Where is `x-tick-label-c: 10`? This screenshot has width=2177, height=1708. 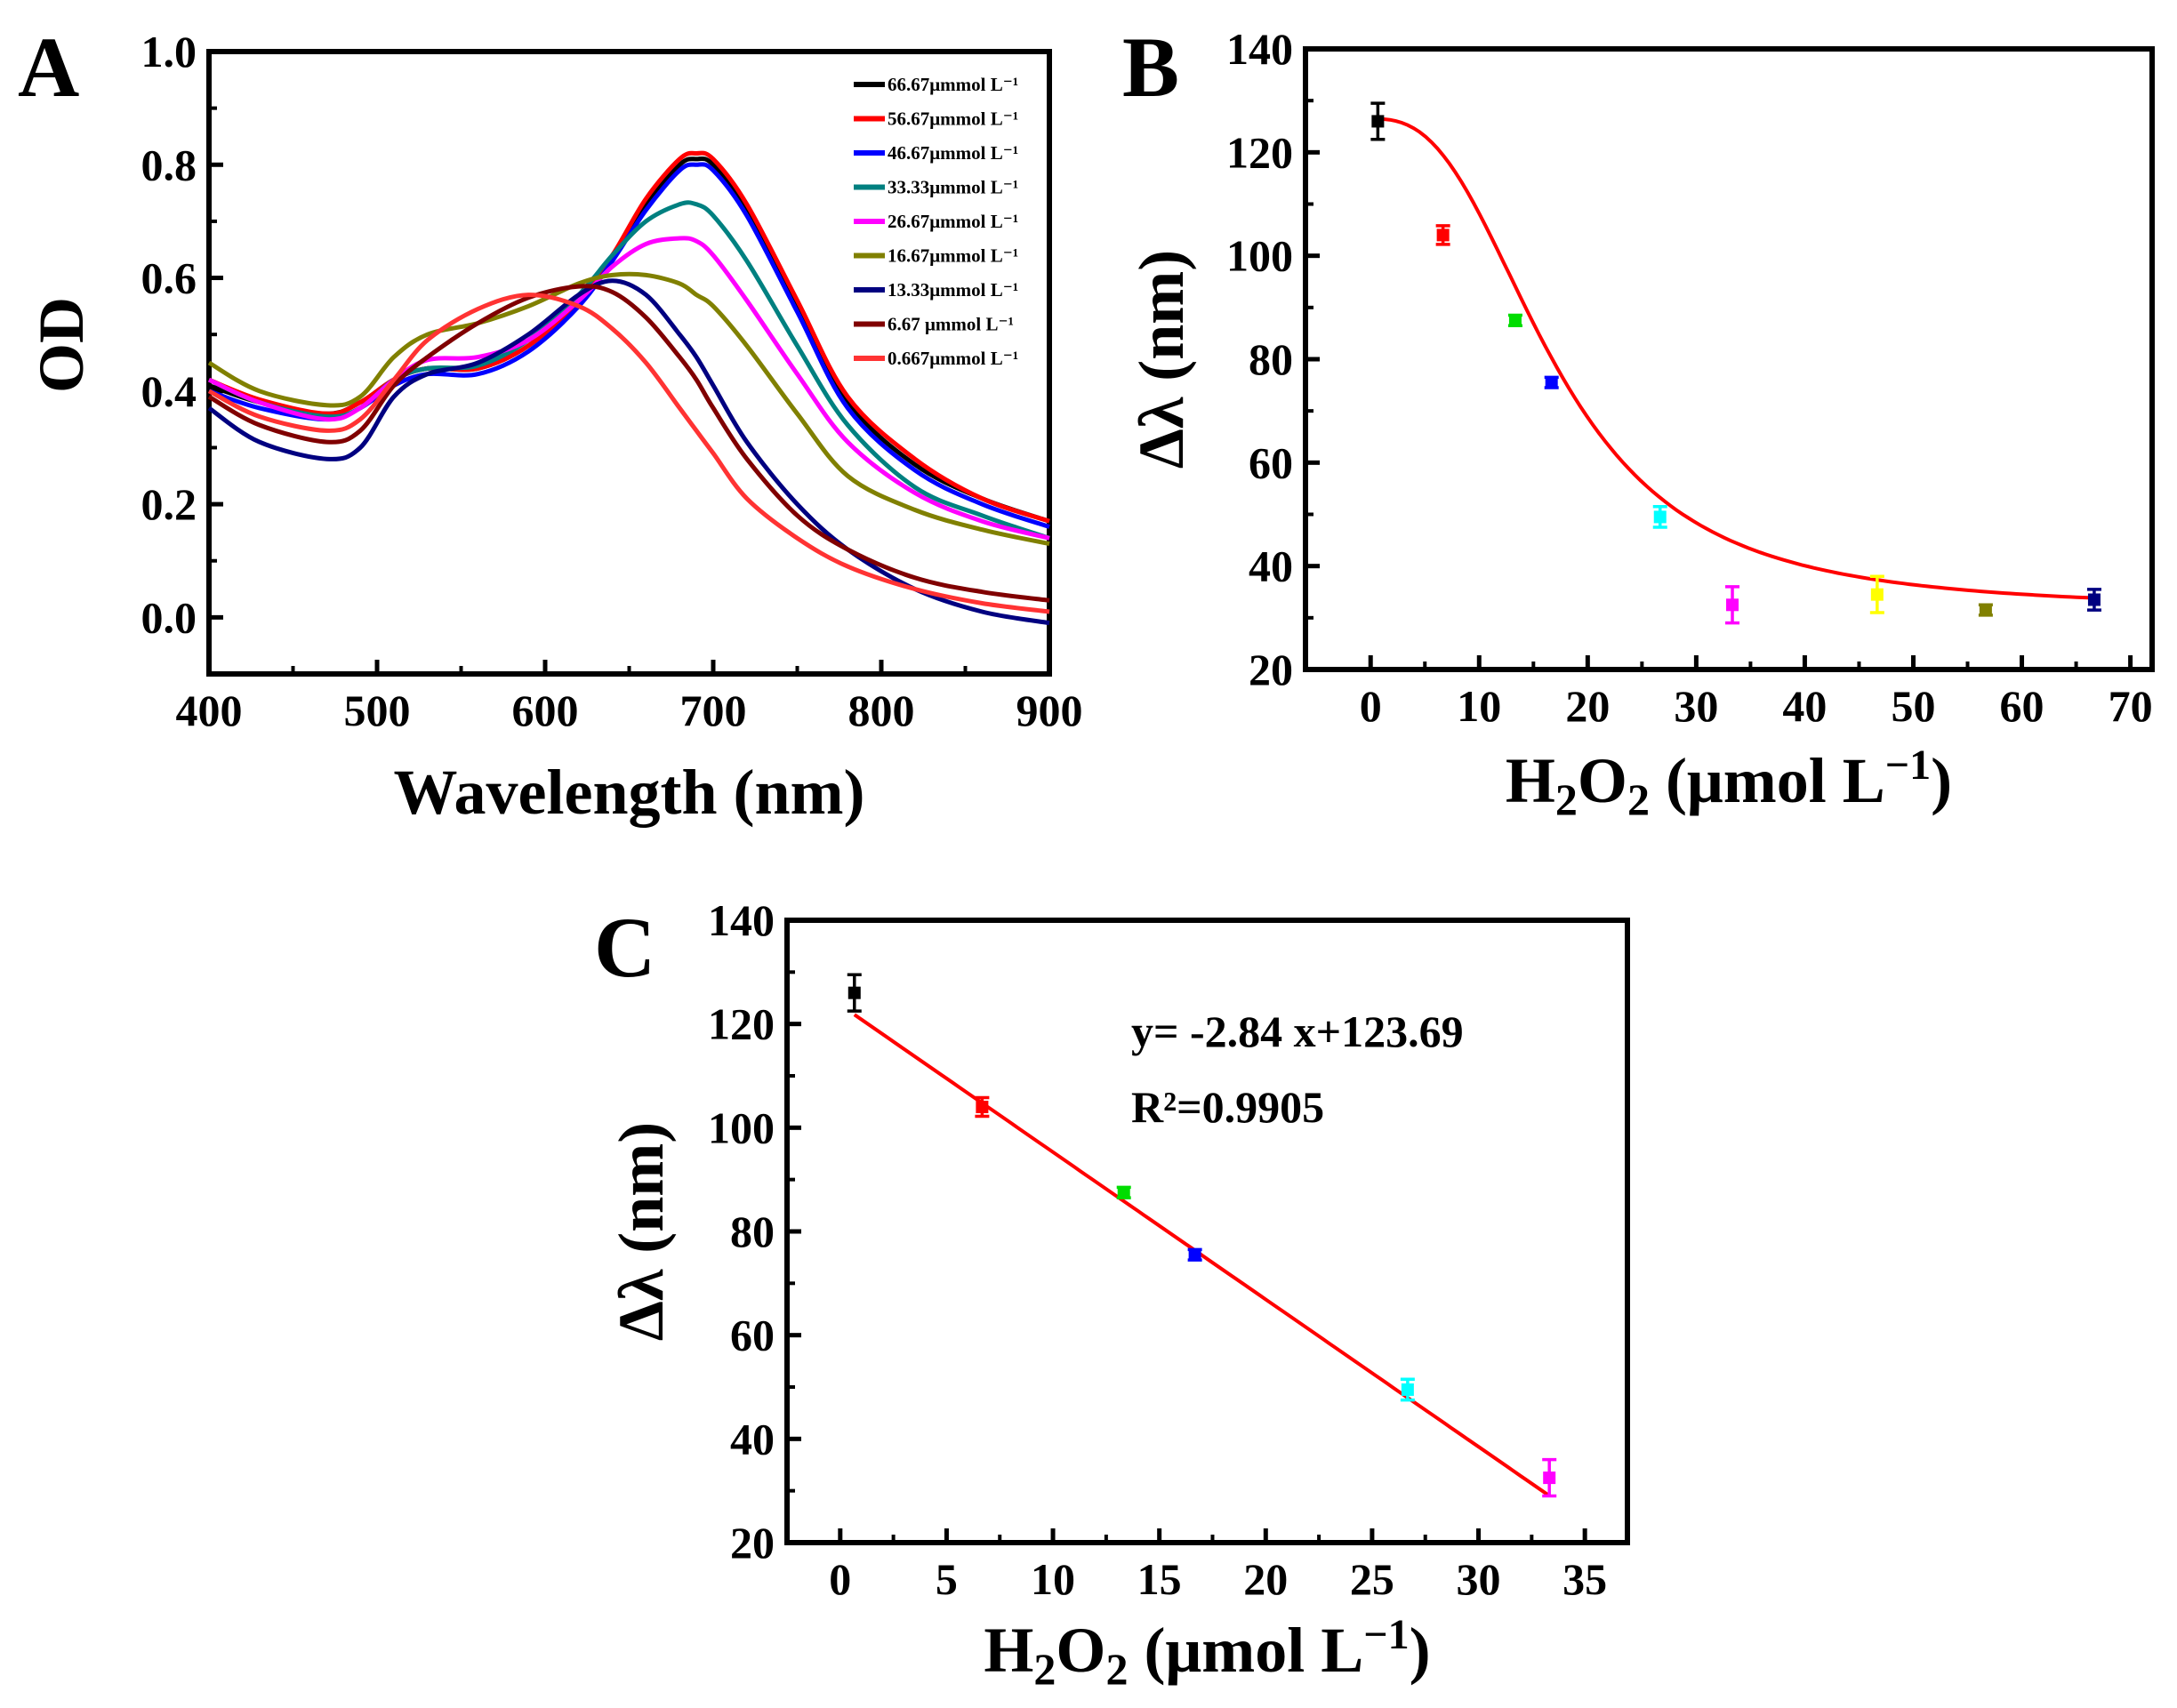 x-tick-label-c: 10 is located at coordinates (1053, 1579).